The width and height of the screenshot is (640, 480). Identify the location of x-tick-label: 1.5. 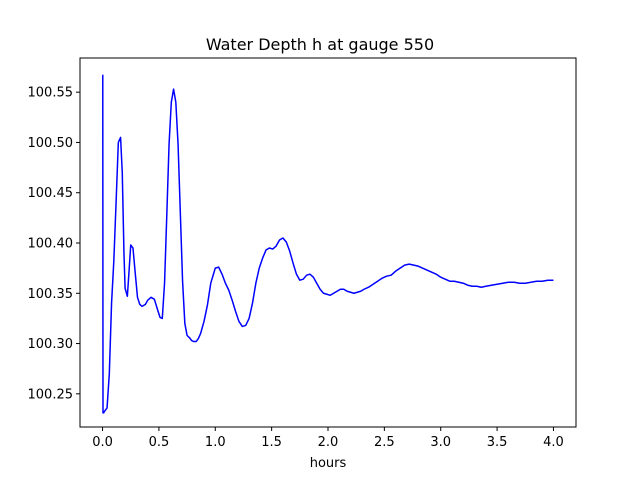
(271, 442).